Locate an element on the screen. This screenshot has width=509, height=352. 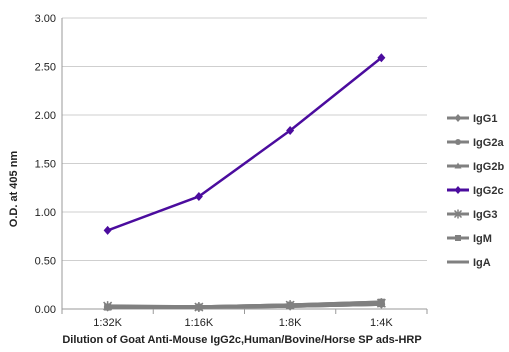
y-tick-label: 2.50 is located at coordinates (45, 68).